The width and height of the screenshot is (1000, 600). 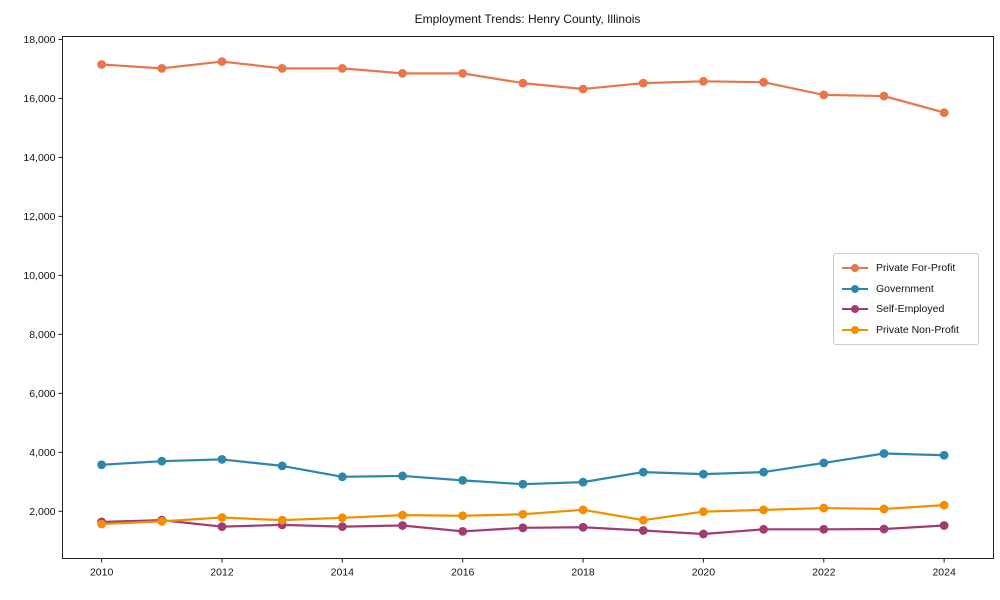 I want to click on legend-label: Government, so click(x=905, y=288).